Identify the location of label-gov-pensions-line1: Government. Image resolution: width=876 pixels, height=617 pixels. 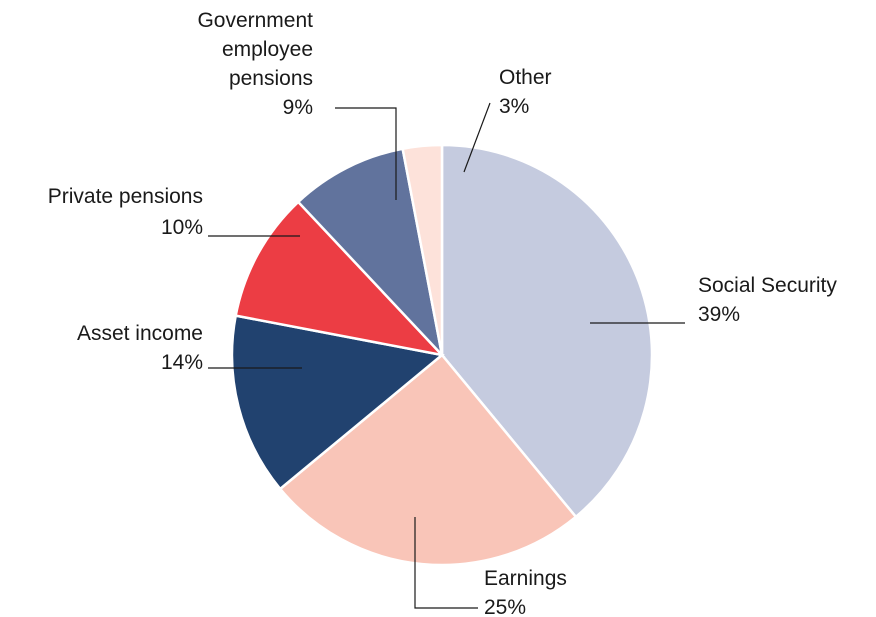
(255, 20).